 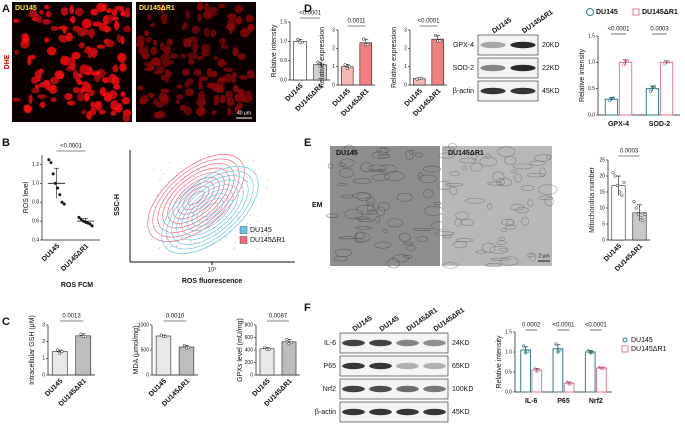 I want to click on image-label: DU145, so click(x=26, y=8).